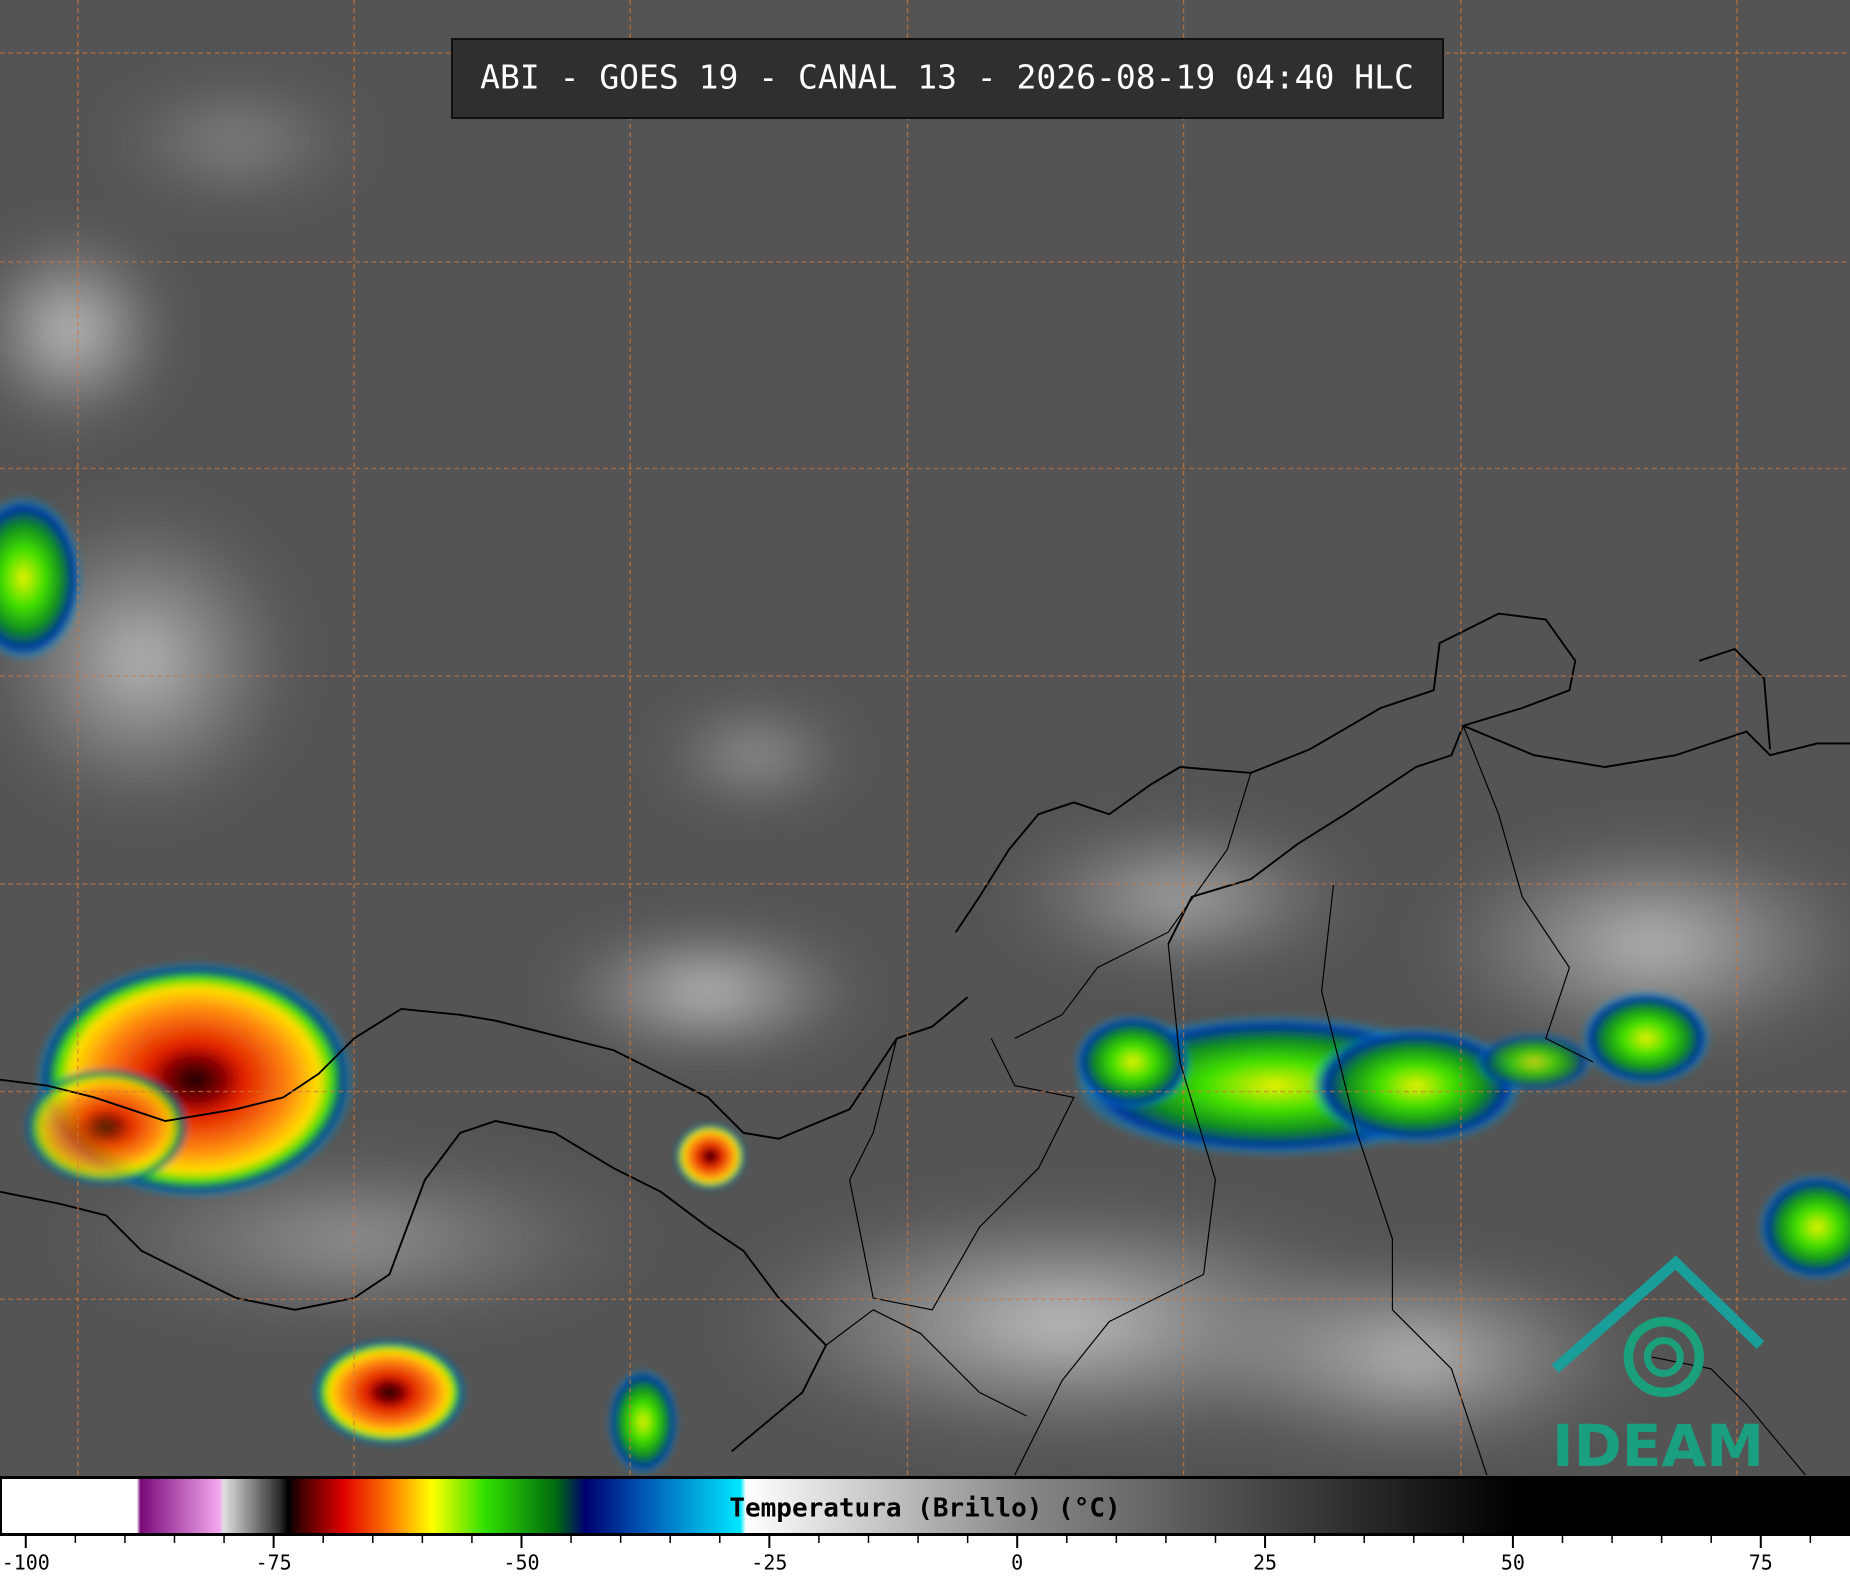  I want to click on title-box, so click(947, 78).